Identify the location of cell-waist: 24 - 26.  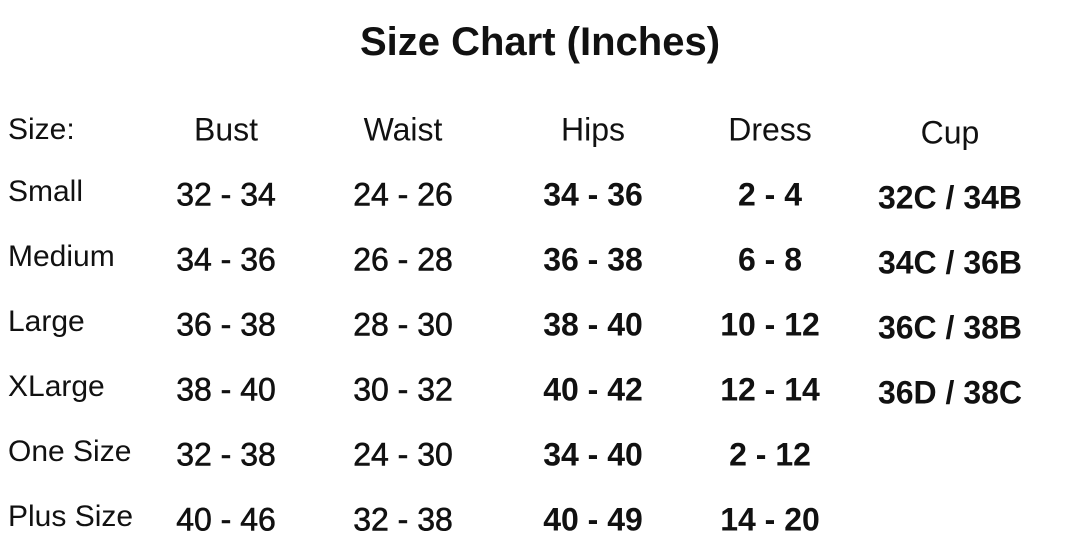
(403, 194).